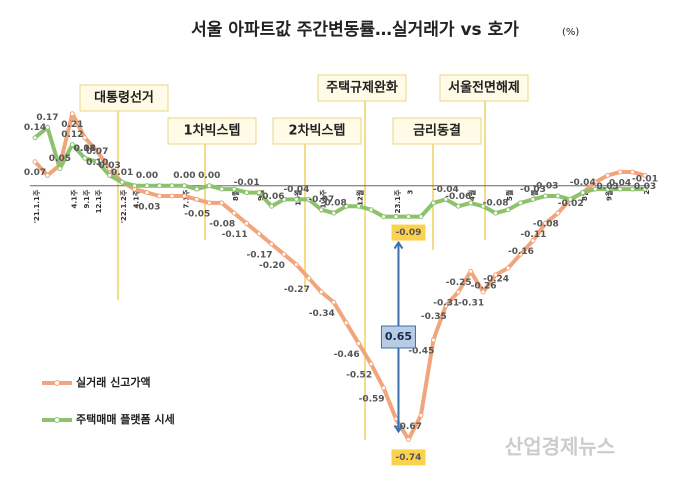 The width and height of the screenshot is (680, 502). What do you see at coordinates (122, 173) in the screenshot?
I see `data-label: 0.01` at bounding box center [122, 173].